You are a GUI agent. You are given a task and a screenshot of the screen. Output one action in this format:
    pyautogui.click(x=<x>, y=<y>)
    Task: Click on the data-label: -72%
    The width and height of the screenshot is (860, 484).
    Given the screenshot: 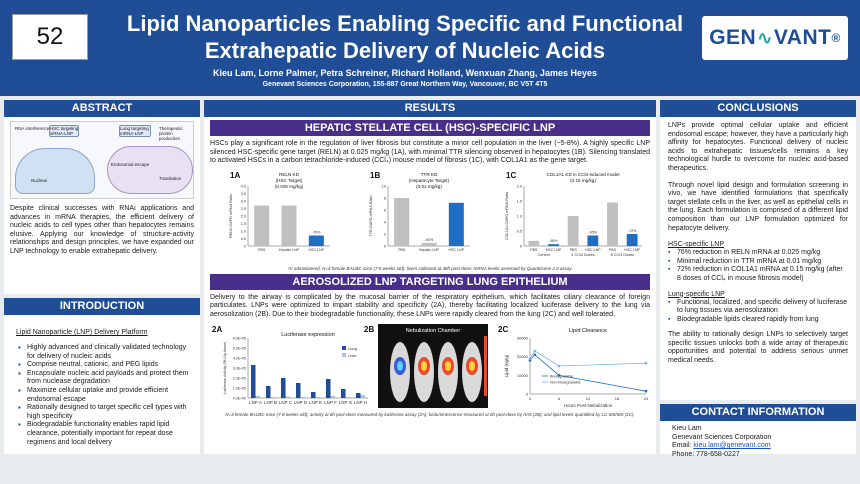 What is the action you would take?
    pyautogui.click(x=632, y=231)
    